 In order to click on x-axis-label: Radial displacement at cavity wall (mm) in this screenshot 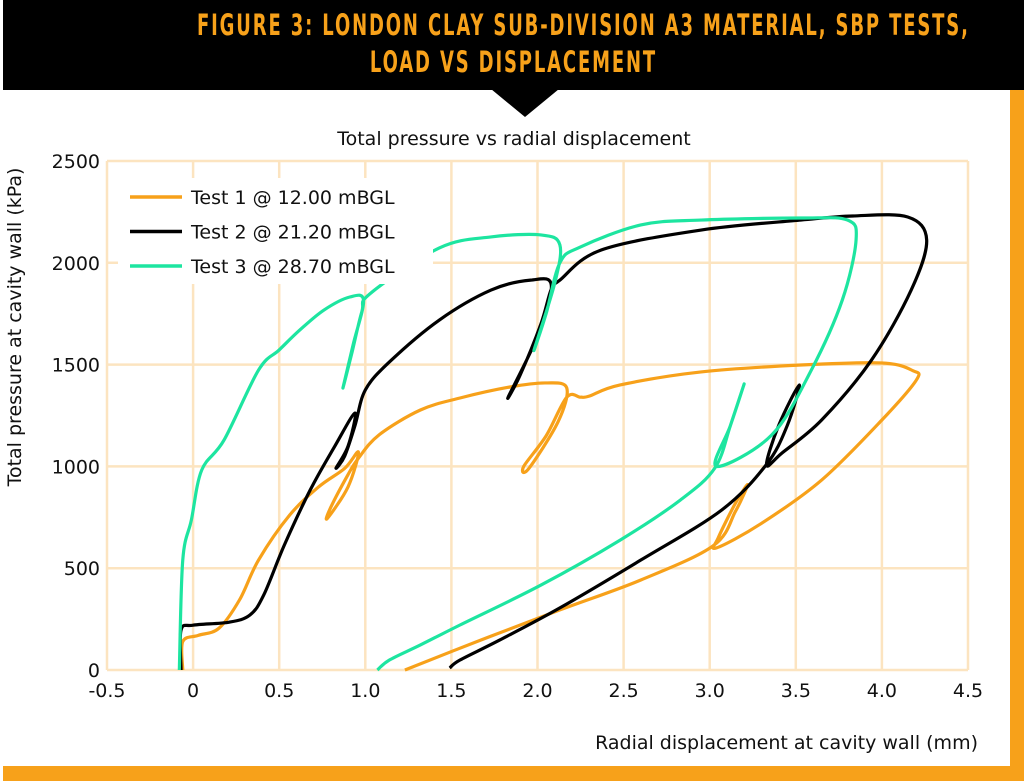, I will do `click(786, 743)`.